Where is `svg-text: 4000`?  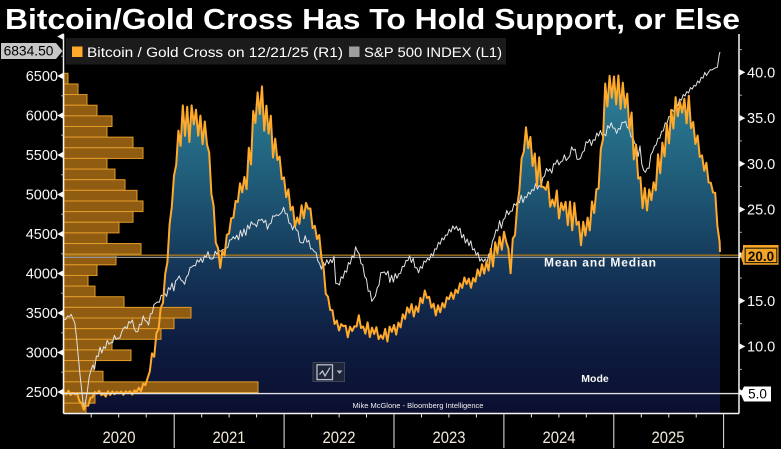
svg-text: 4000 is located at coordinates (42, 275).